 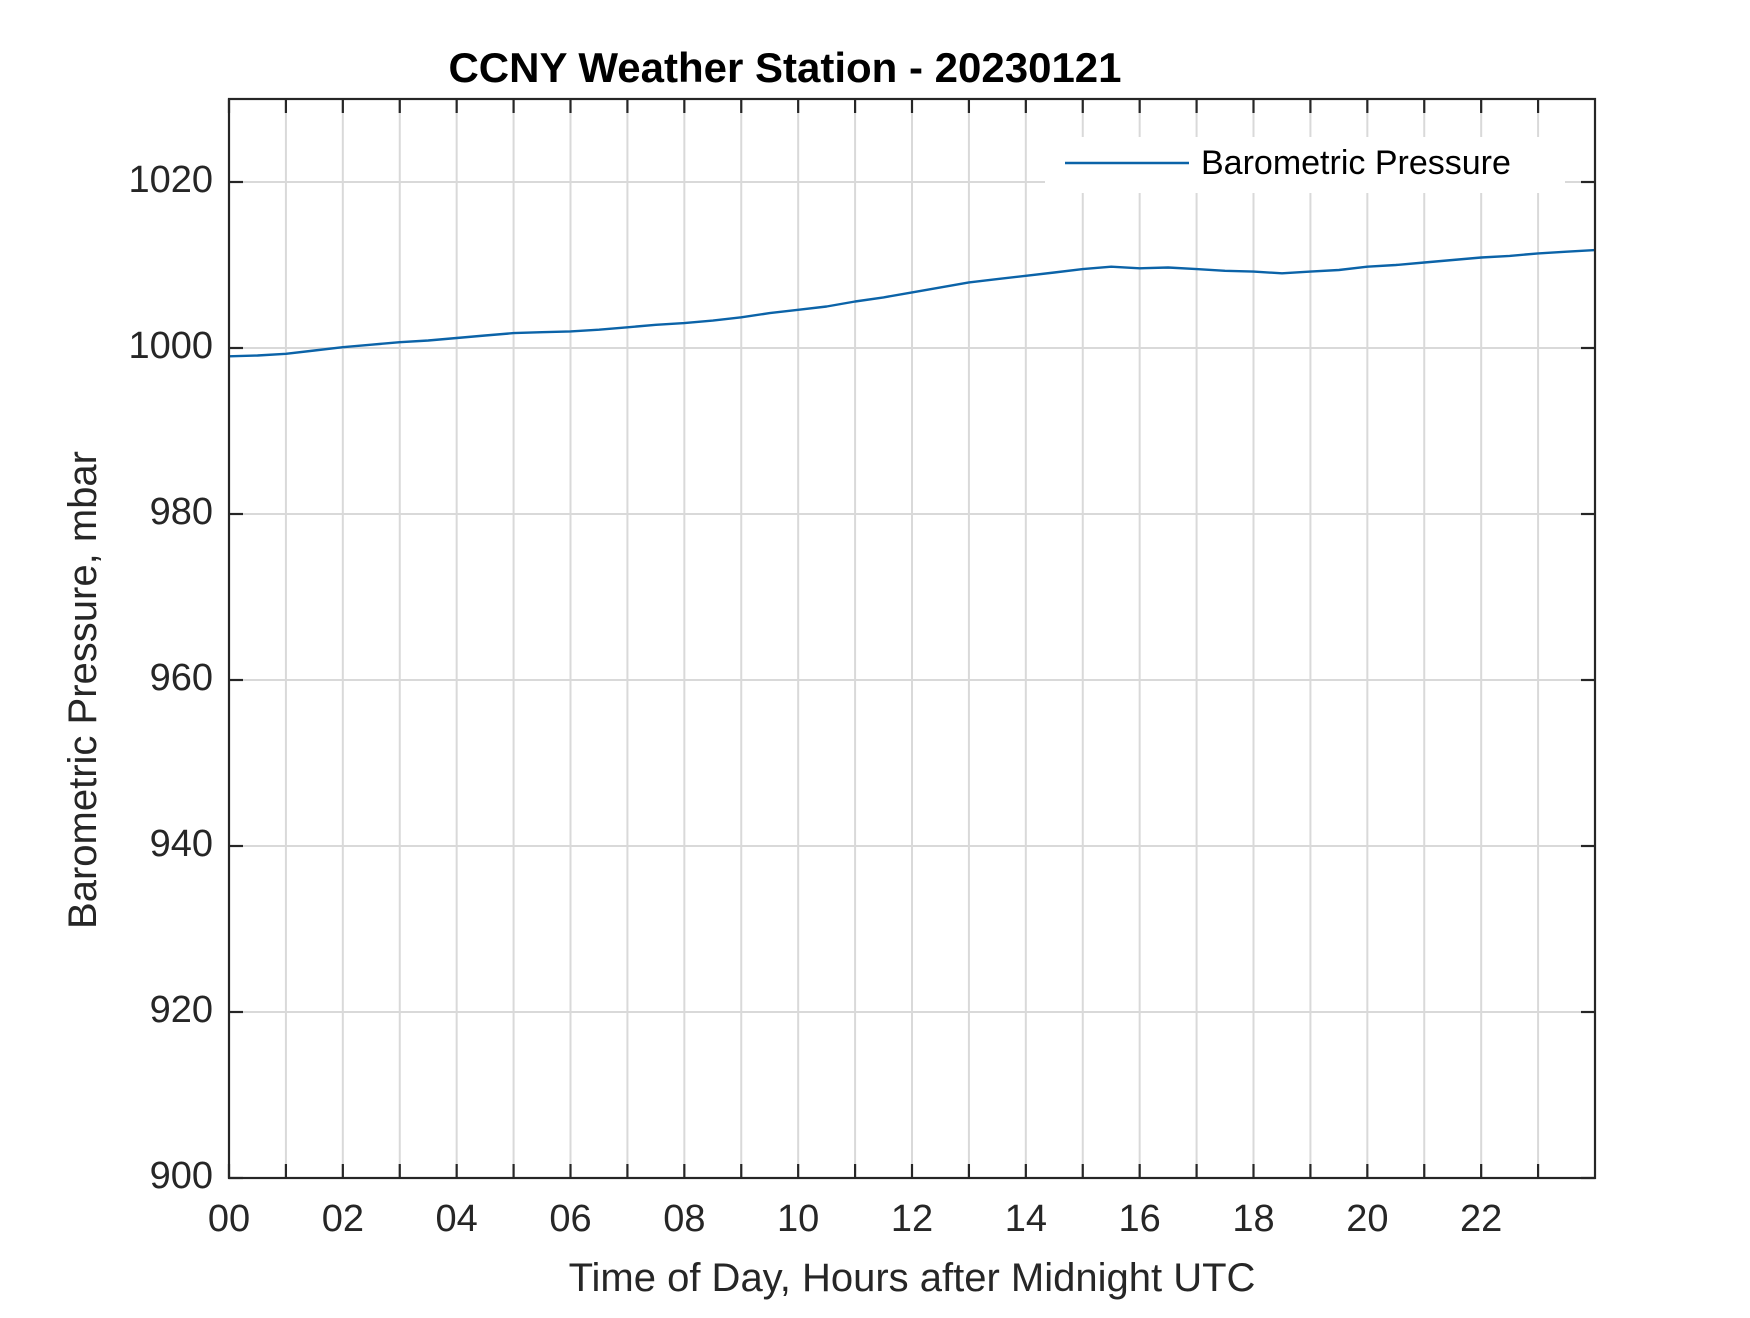 I want to click on series-lines, so click(x=912, y=303).